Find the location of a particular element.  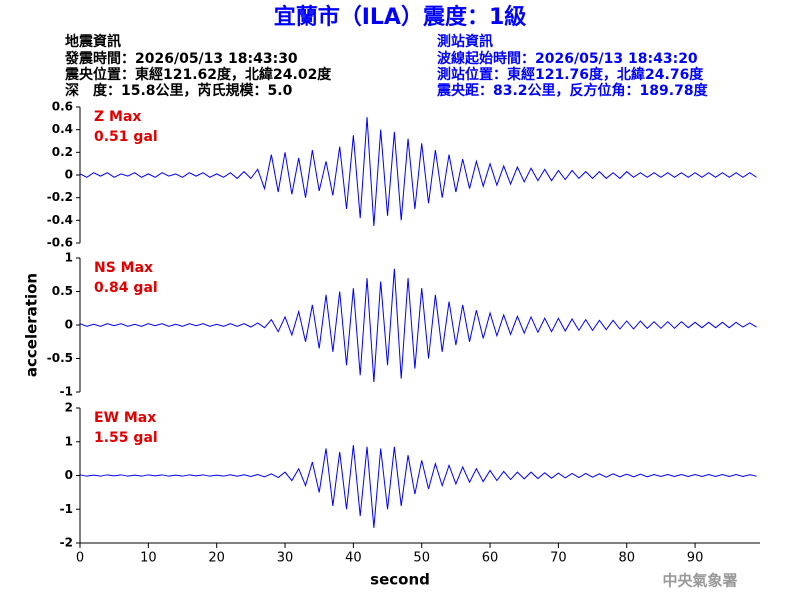

y-tick-label: -0.6 is located at coordinates (60, 243).